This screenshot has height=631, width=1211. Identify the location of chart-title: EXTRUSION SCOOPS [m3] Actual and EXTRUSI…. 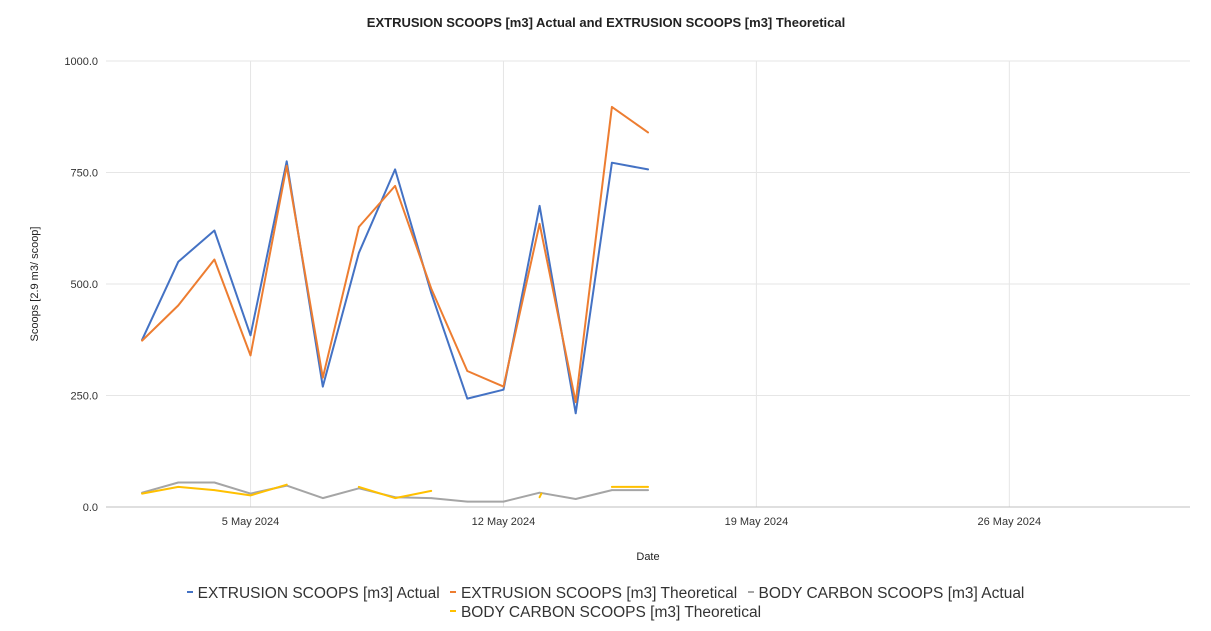
(606, 22).